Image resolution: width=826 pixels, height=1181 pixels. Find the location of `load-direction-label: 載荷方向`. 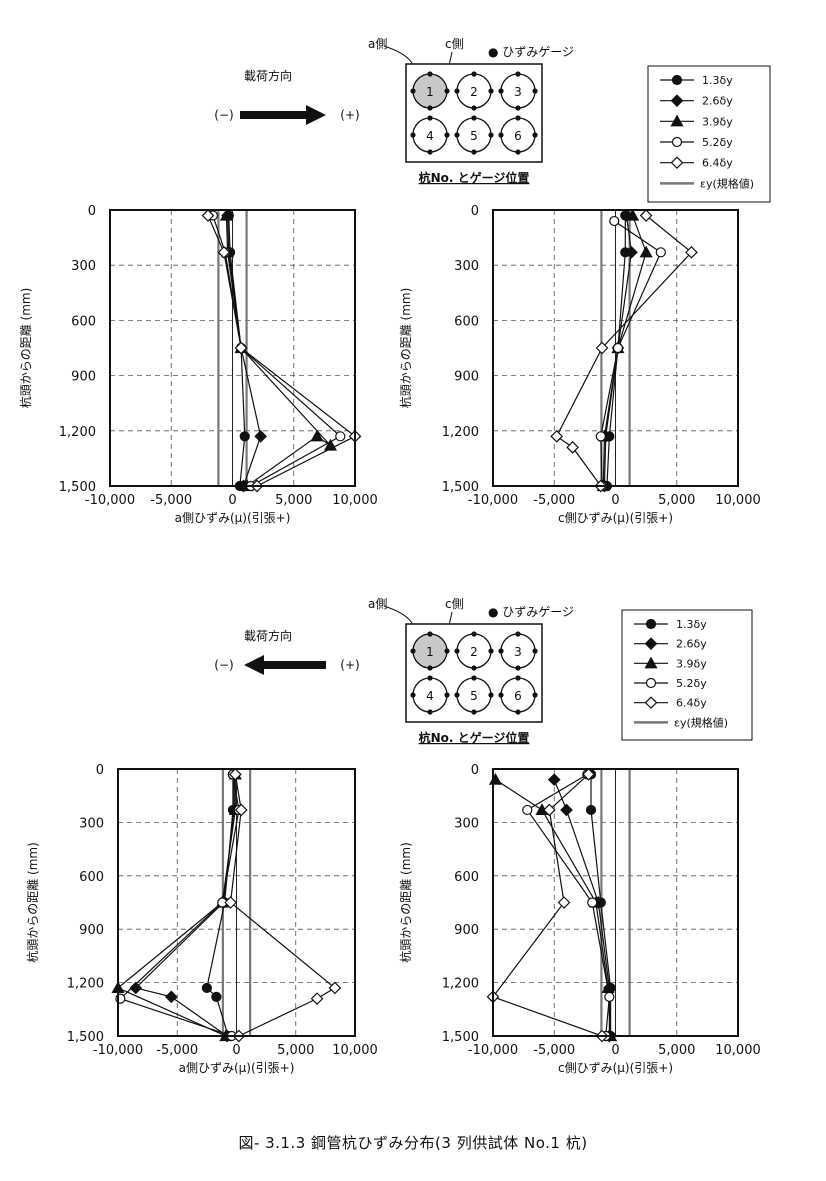

load-direction-label: 載荷方向 is located at coordinates (268, 75).